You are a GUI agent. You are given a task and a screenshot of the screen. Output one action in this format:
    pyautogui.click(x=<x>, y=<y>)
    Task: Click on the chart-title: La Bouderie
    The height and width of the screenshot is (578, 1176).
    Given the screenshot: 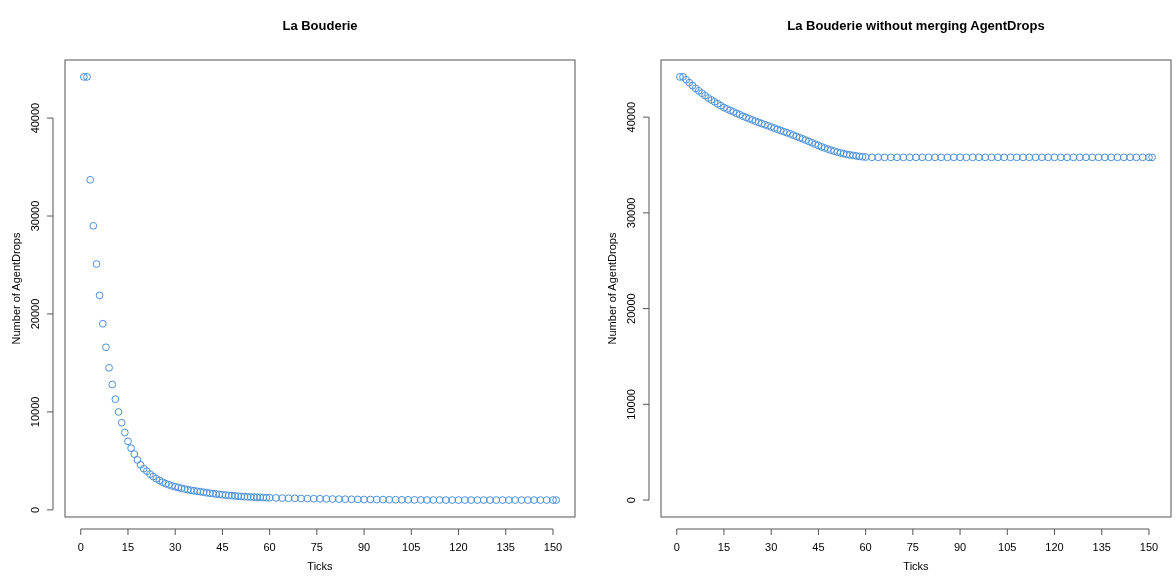 What is the action you would take?
    pyautogui.click(x=320, y=25)
    